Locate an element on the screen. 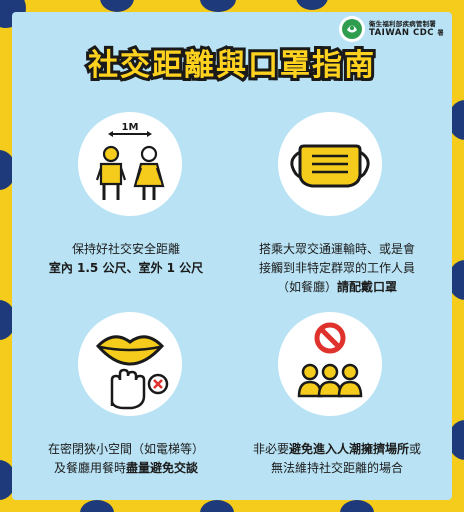 The width and height of the screenshot is (464, 512). cdc-logo: 衛生福利部疾病管制署 TAIWAN CDC 署 is located at coordinates (391, 29).